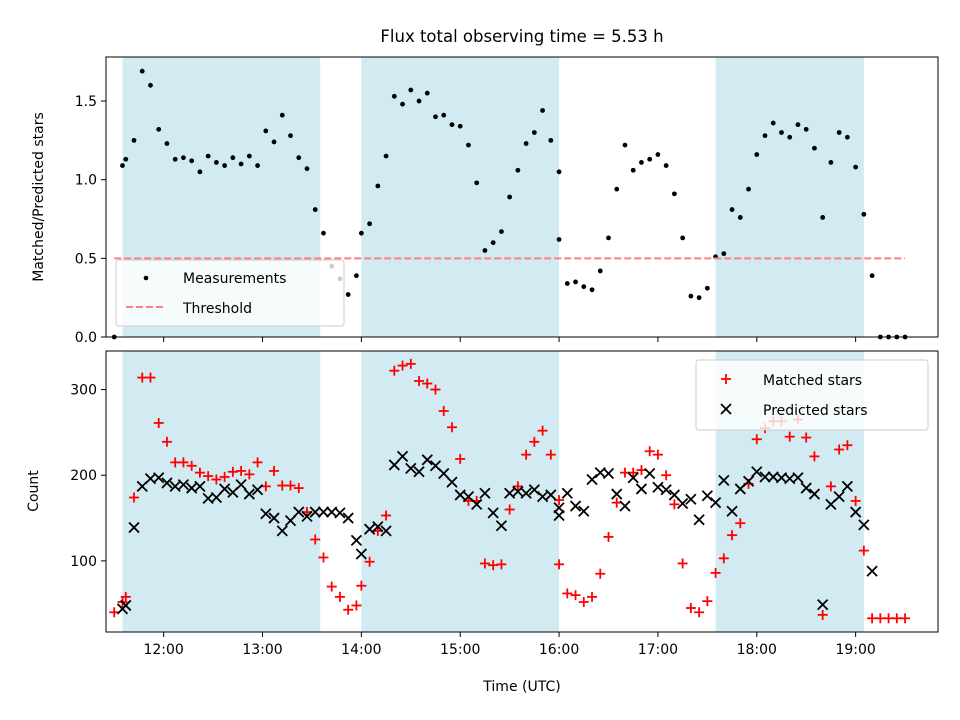 This screenshot has width=960, height=720. I want to click on legend-matched-marker, so click(726, 379).